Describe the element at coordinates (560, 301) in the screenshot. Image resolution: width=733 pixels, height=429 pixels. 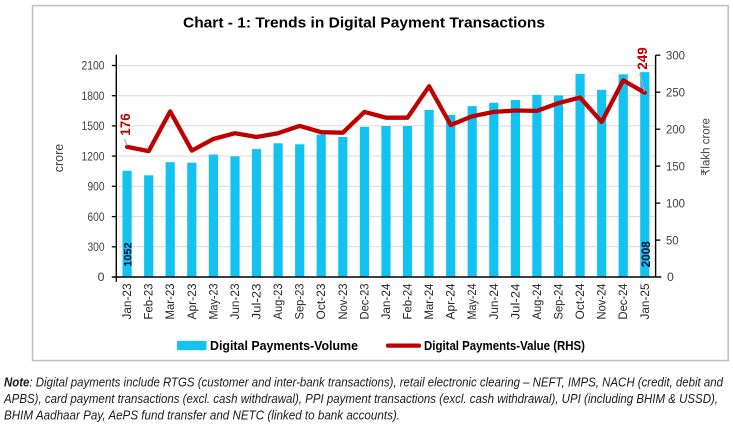
I see `svg-text: Sep-24` at that location.